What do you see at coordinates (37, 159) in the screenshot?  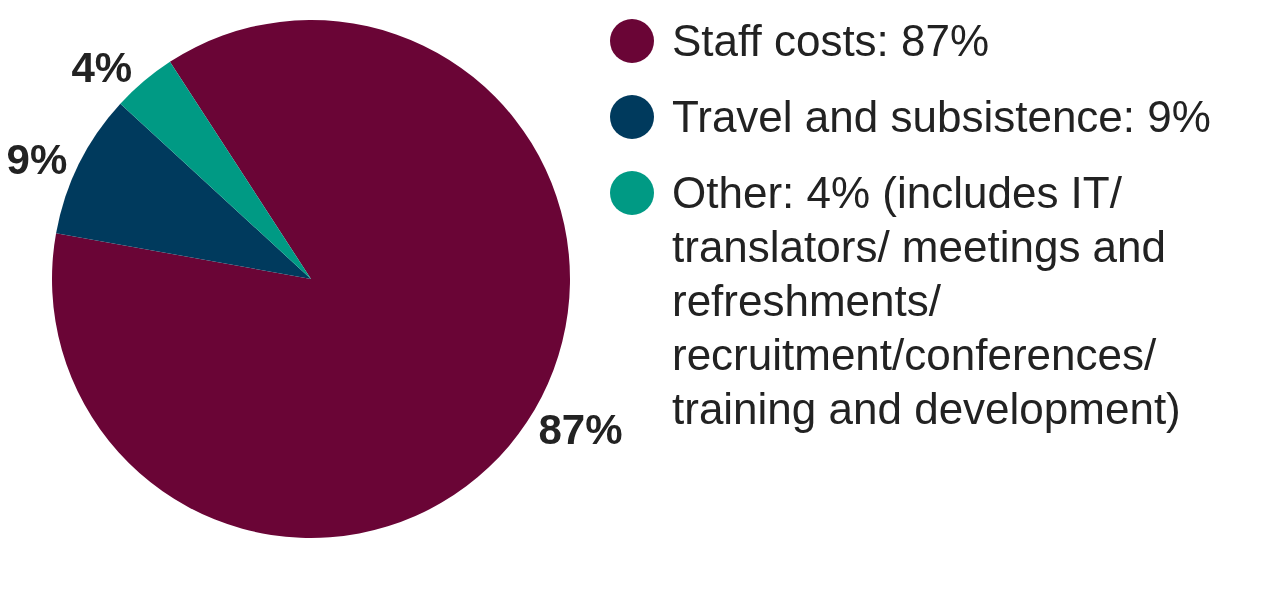 I see `data-label: 9%` at bounding box center [37, 159].